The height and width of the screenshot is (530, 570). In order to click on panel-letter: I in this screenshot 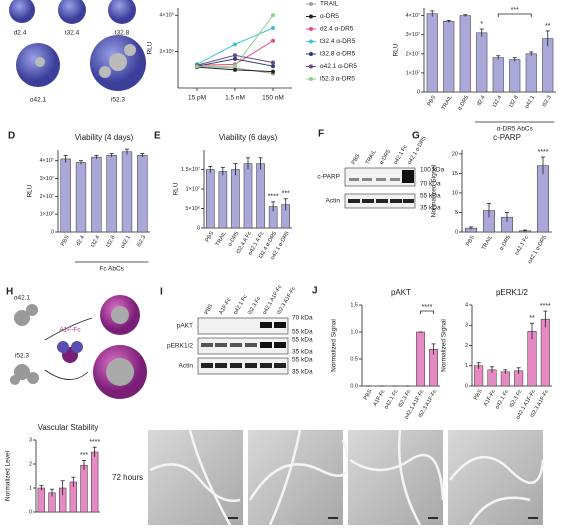, I will do `click(161, 292)`.